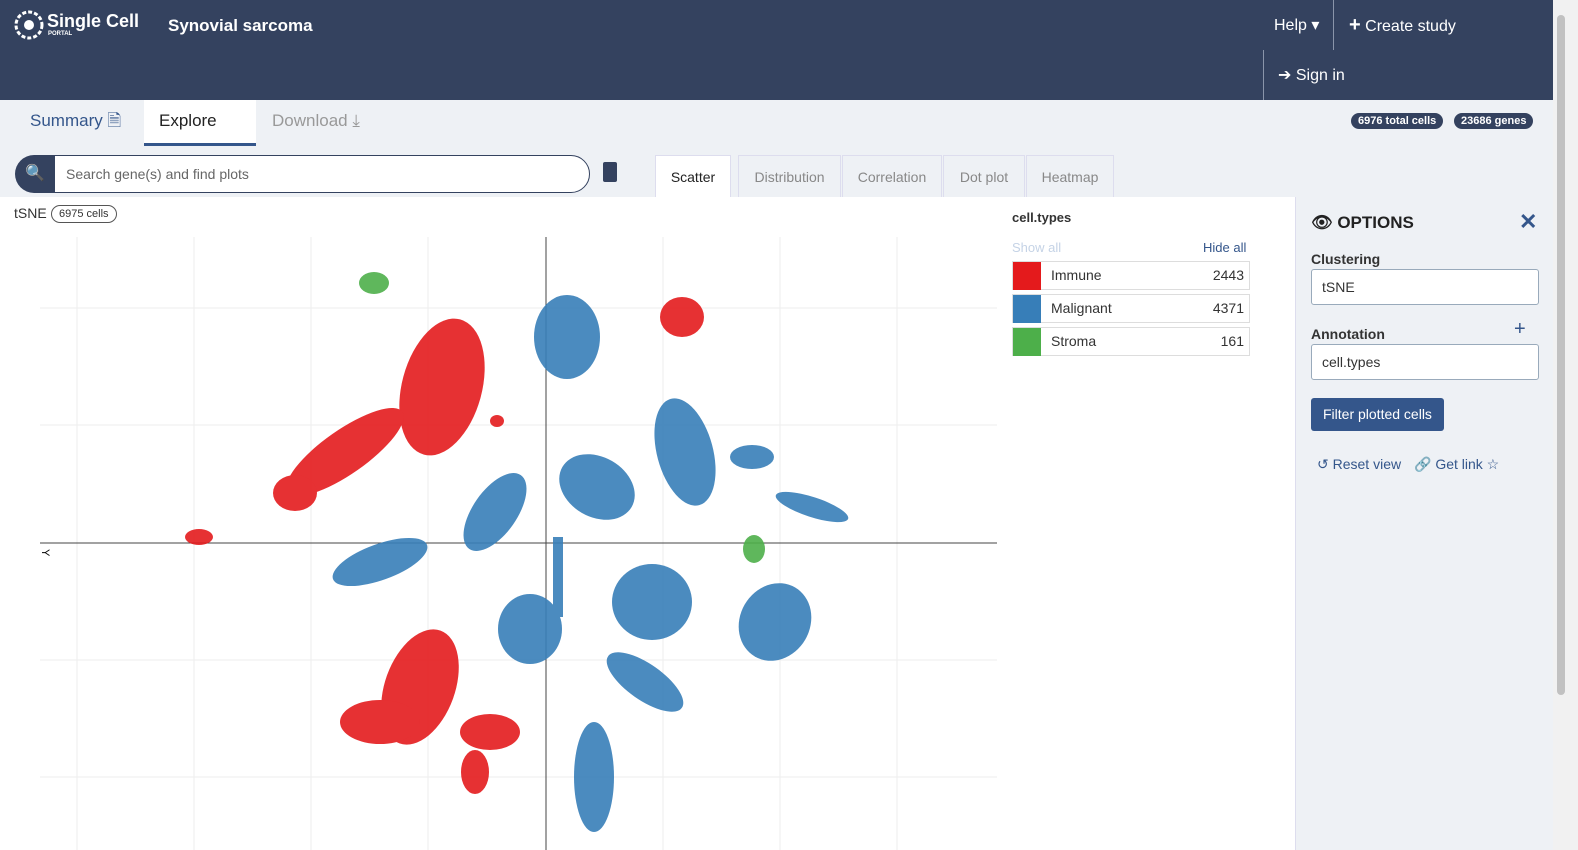 The width and height of the screenshot is (1578, 850). Describe the element at coordinates (84, 214) in the screenshot. I see `cells-badge: 6975 cells` at that location.